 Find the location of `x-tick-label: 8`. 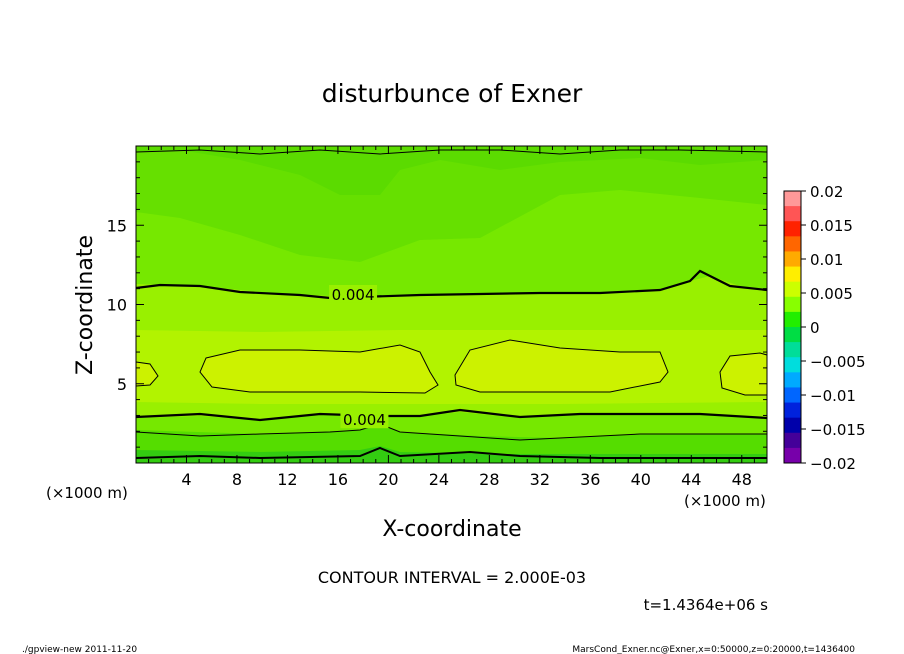

x-tick-label: 8 is located at coordinates (237, 479).